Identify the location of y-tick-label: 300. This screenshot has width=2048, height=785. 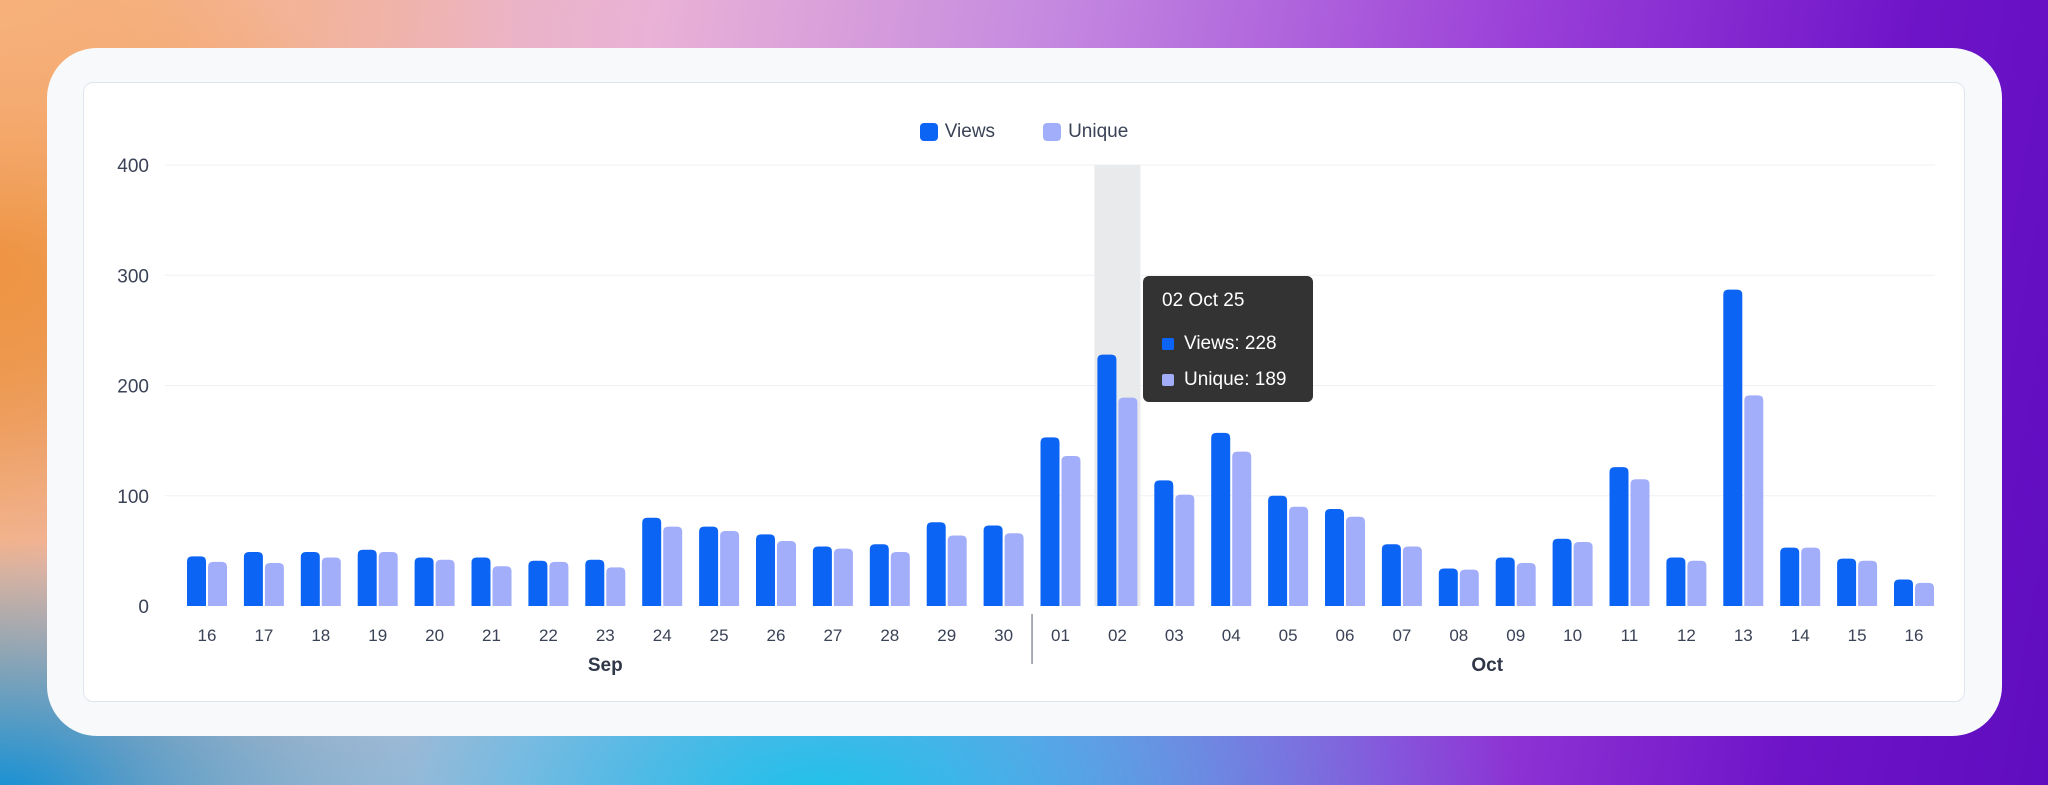
(133, 276).